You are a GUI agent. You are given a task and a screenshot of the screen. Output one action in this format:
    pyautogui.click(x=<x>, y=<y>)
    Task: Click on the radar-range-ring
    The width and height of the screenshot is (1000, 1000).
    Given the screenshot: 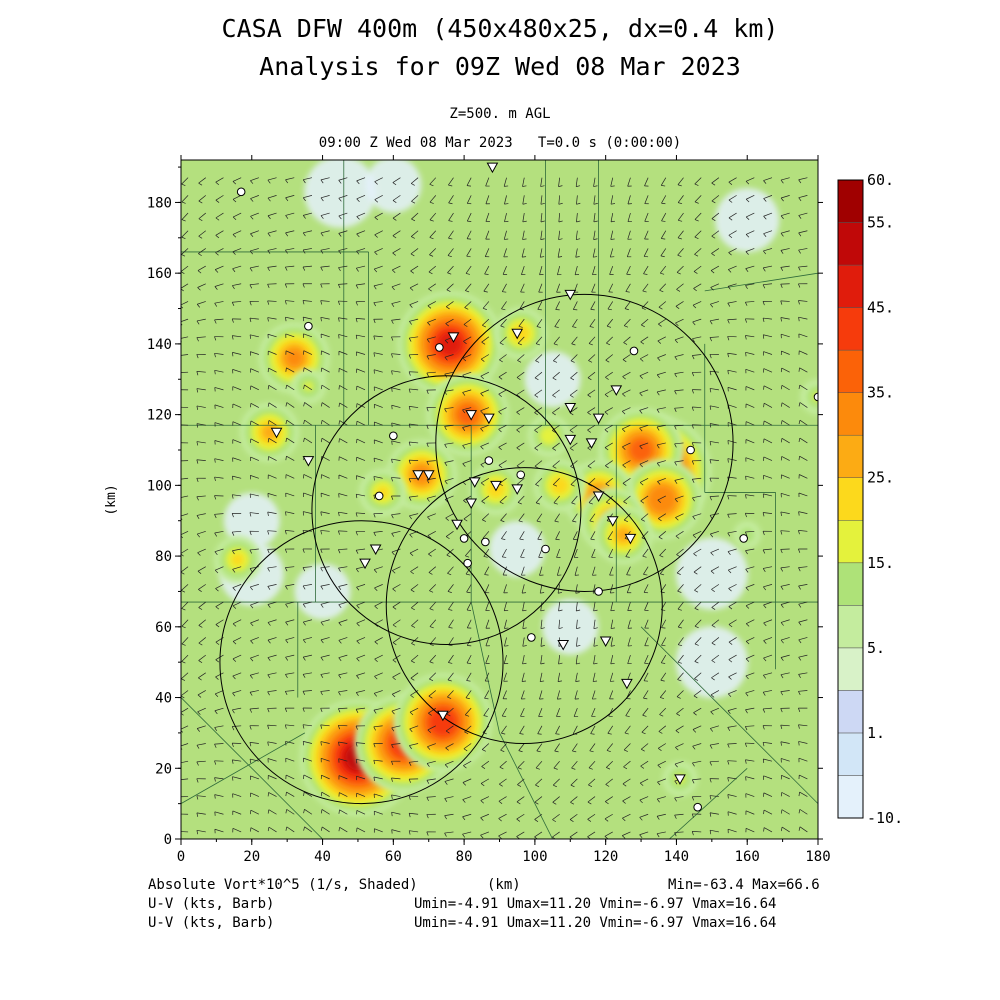 What is the action you would take?
    pyautogui.click(x=361, y=662)
    